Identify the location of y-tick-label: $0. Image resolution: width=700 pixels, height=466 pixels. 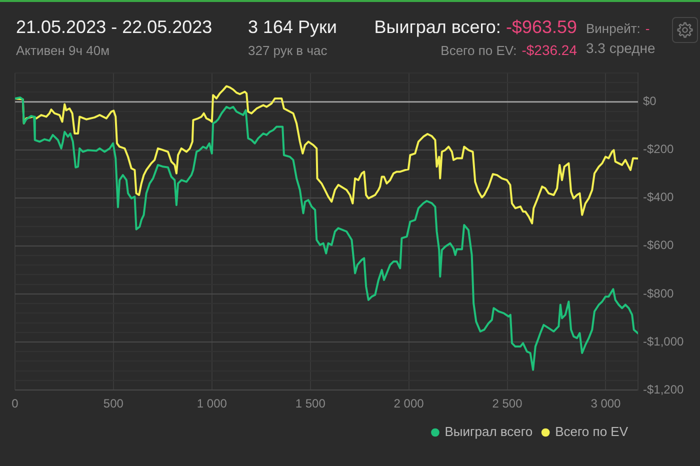
(650, 101).